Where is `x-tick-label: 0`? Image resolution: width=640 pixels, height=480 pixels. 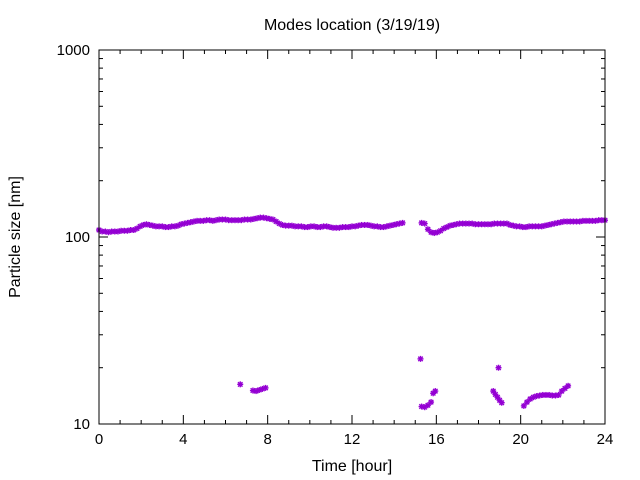
x-tick-label: 0 is located at coordinates (99, 439).